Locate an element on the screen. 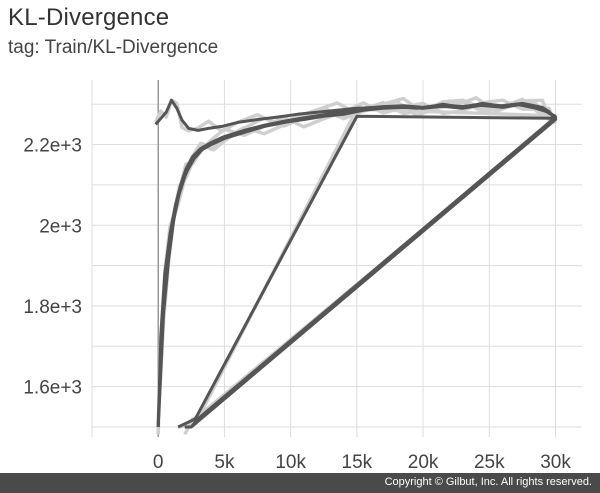  x-tick-label: 0 is located at coordinates (158, 462).